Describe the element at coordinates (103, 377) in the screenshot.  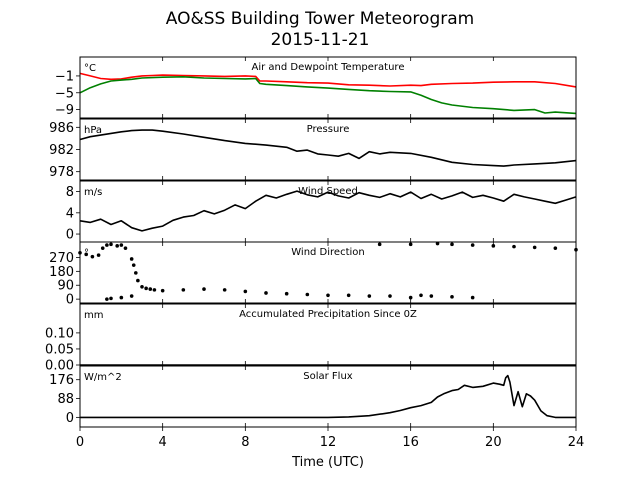
I see `panel-unit-label: W/m^2` at that location.